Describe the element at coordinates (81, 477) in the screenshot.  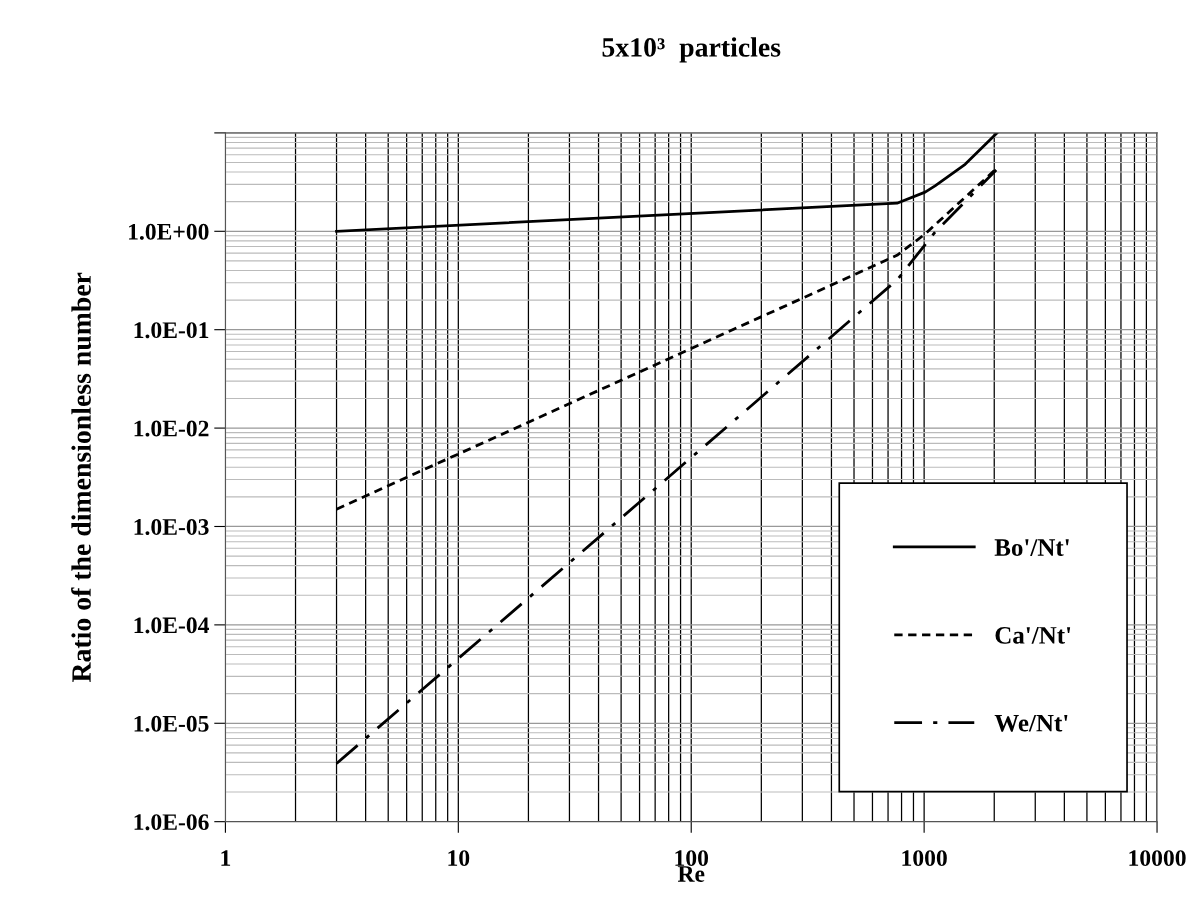
I see `y-axis-title: Ratio of the dimensionless number` at that location.